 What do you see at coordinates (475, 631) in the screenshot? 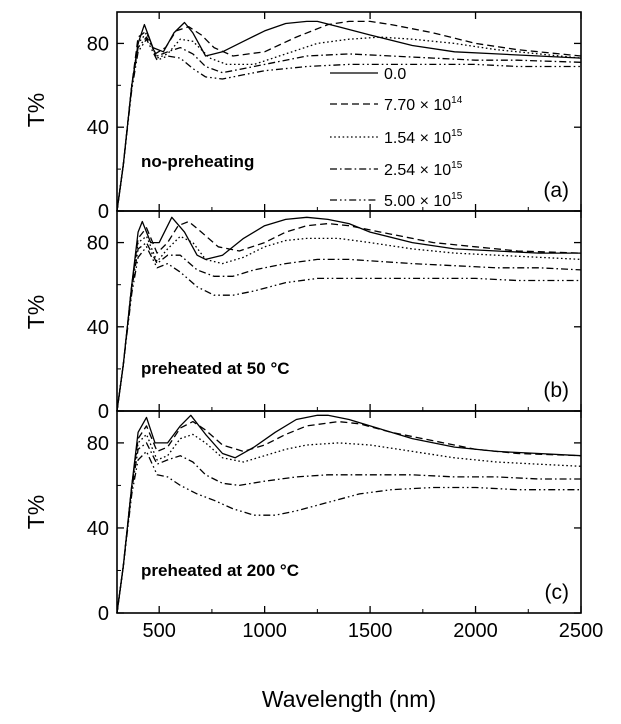
I see `x-tick-label: 2000` at bounding box center [475, 631].